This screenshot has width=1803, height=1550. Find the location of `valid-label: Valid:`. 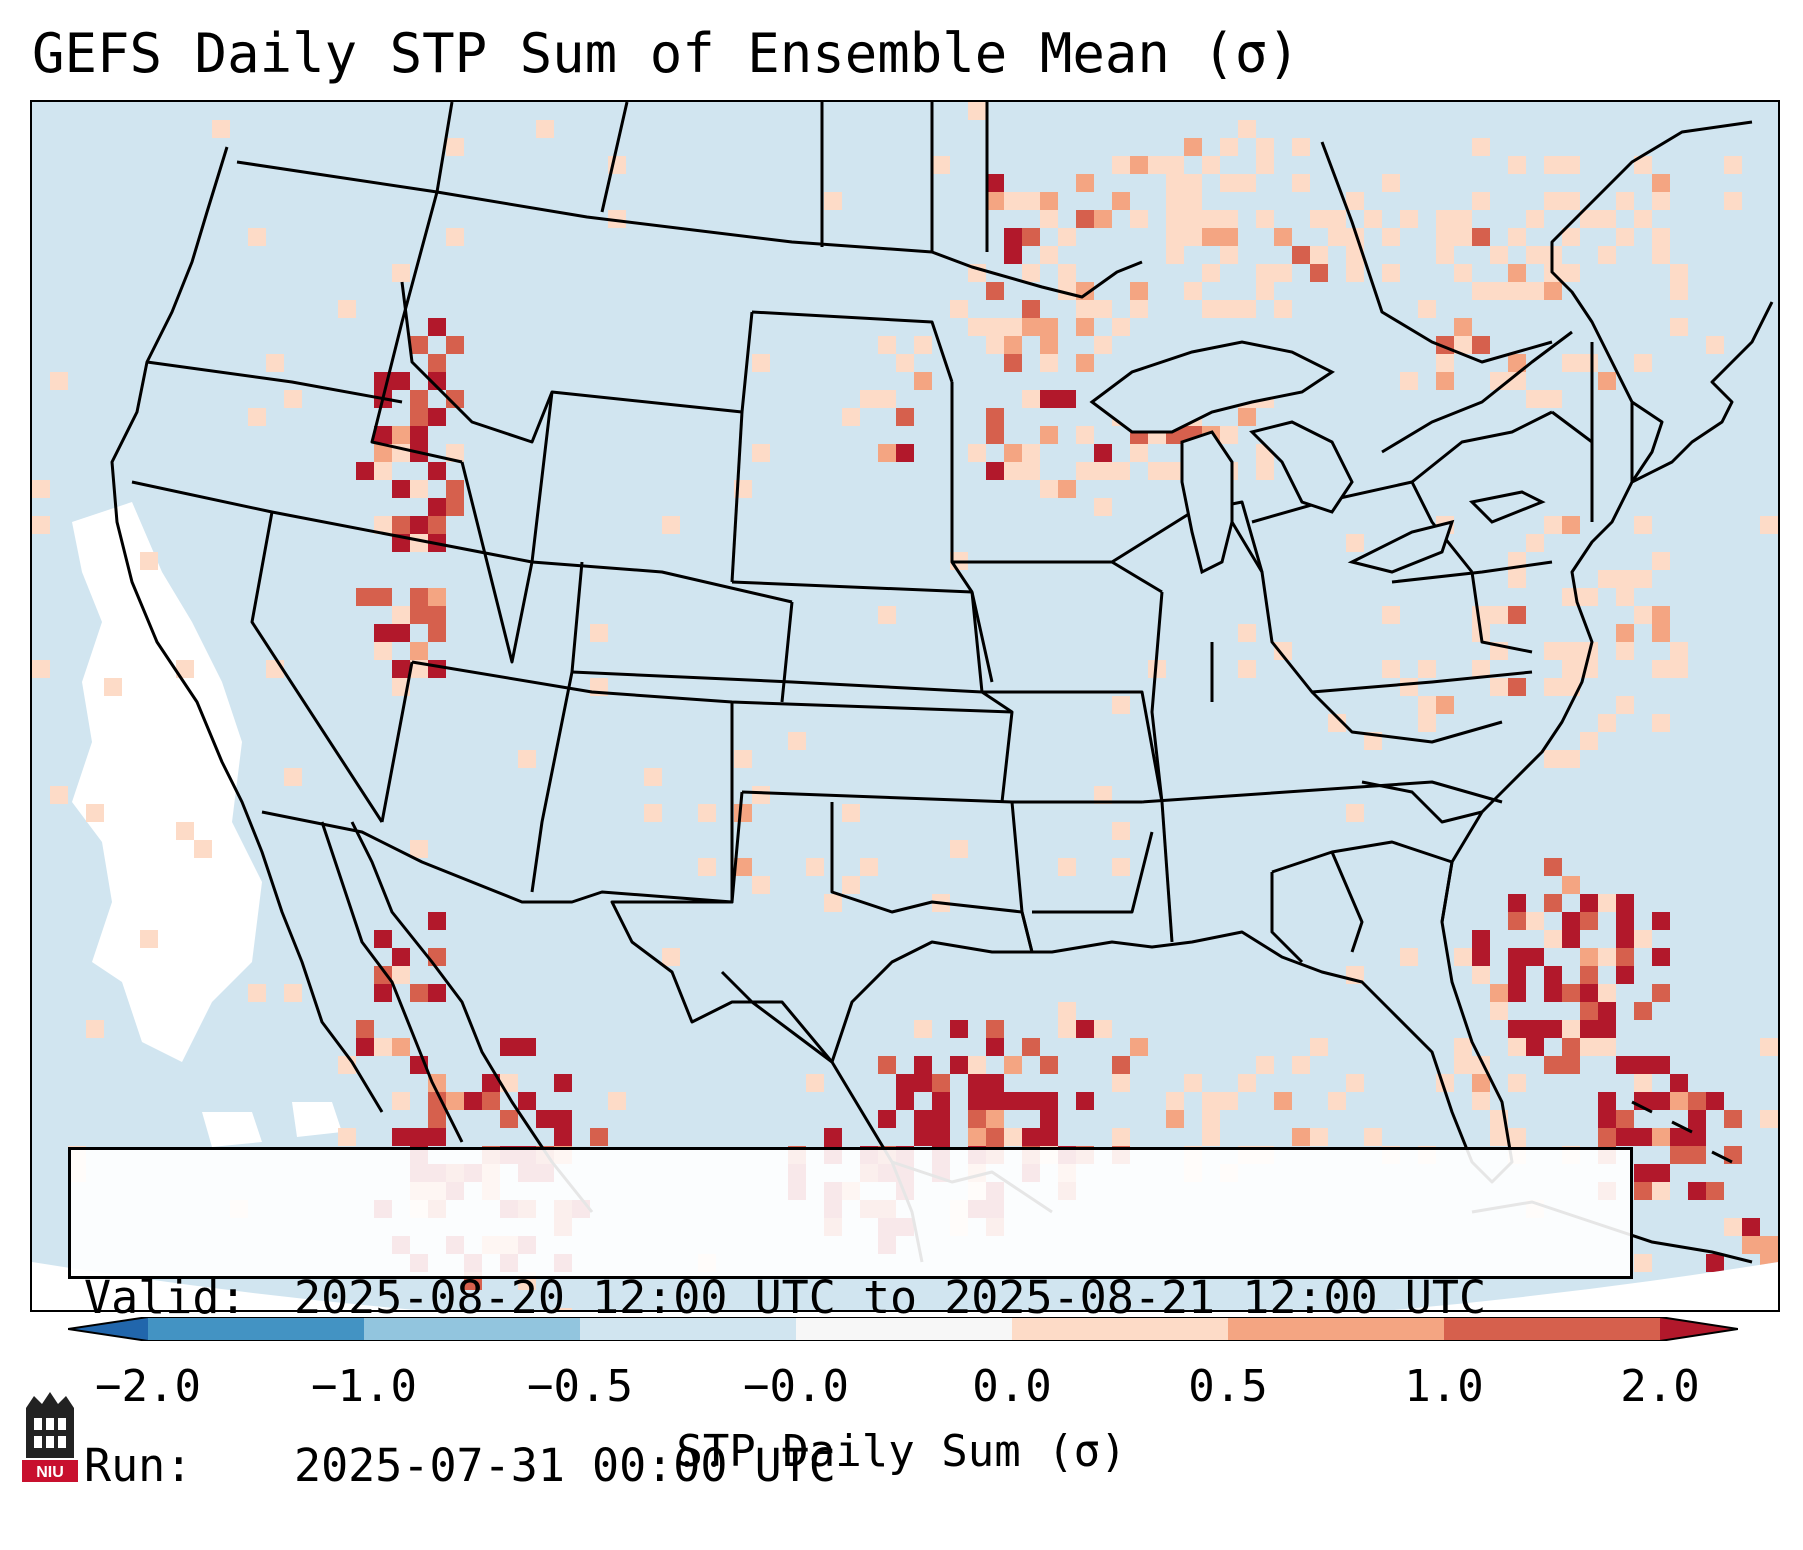

valid-label: Valid: is located at coordinates (165, 1297).